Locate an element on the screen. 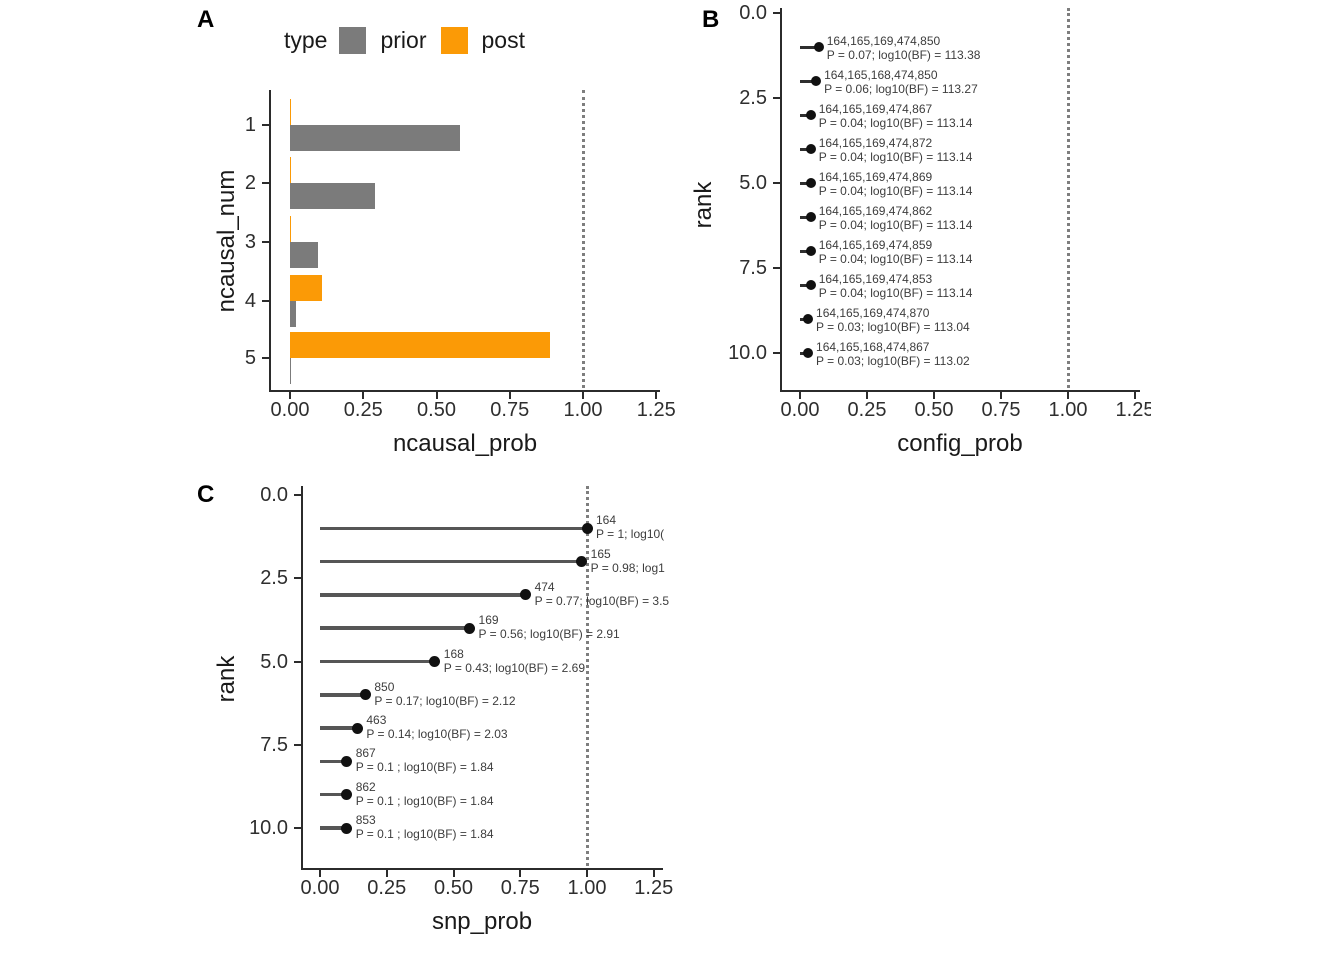  legend-title: type is located at coordinates (306, 39).